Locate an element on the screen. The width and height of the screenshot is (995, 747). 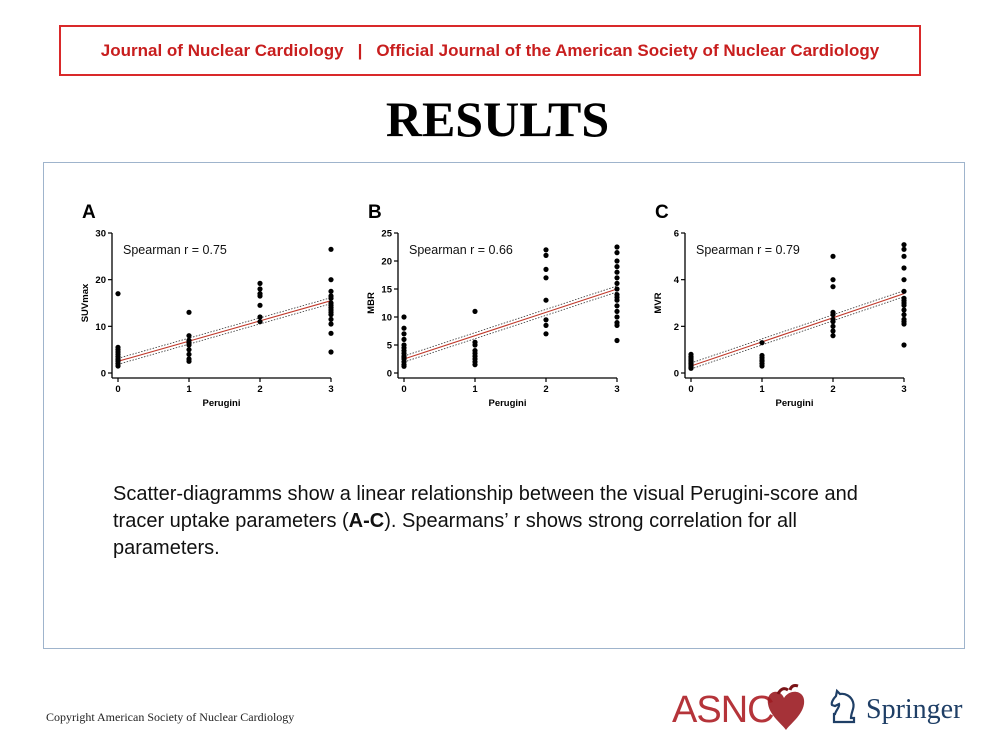
y-axis-label: MBR is located at coordinates (371, 303).